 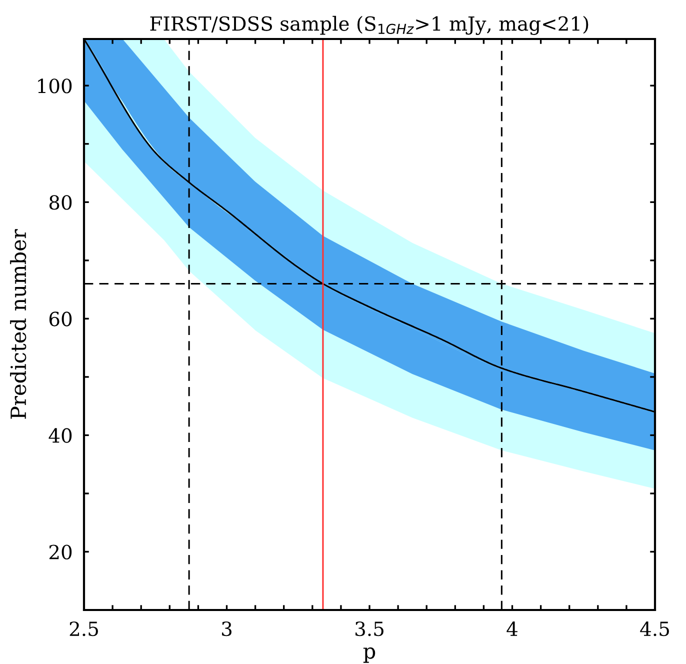 What do you see at coordinates (84, 628) in the screenshot?
I see `x-tick-label: 2.5` at bounding box center [84, 628].